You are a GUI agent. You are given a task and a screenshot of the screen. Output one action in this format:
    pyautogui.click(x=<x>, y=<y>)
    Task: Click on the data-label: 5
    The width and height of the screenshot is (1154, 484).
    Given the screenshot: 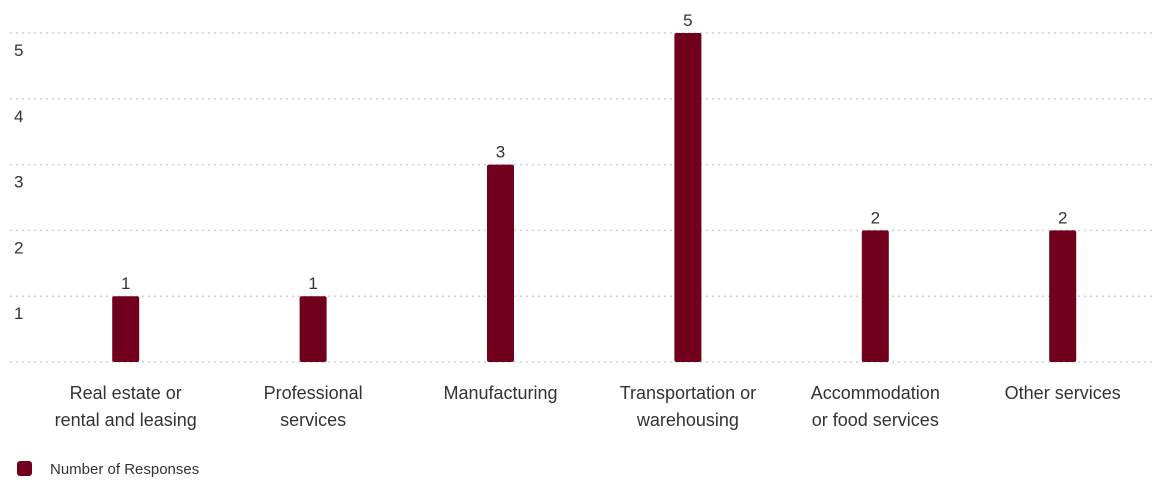 What is the action you would take?
    pyautogui.click(x=687, y=20)
    